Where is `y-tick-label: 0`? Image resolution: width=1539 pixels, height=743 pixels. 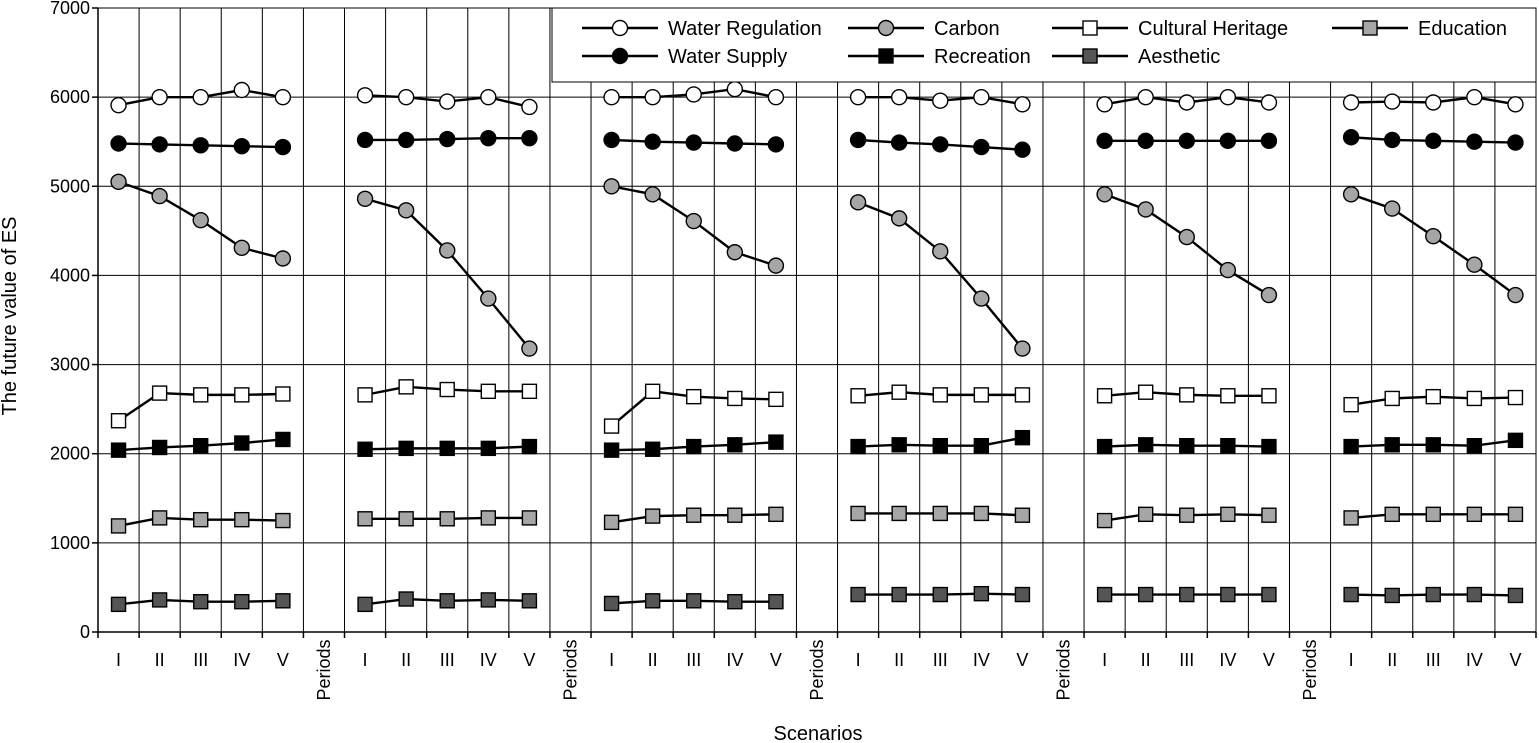 y-tick-label: 0 is located at coordinates (85, 632).